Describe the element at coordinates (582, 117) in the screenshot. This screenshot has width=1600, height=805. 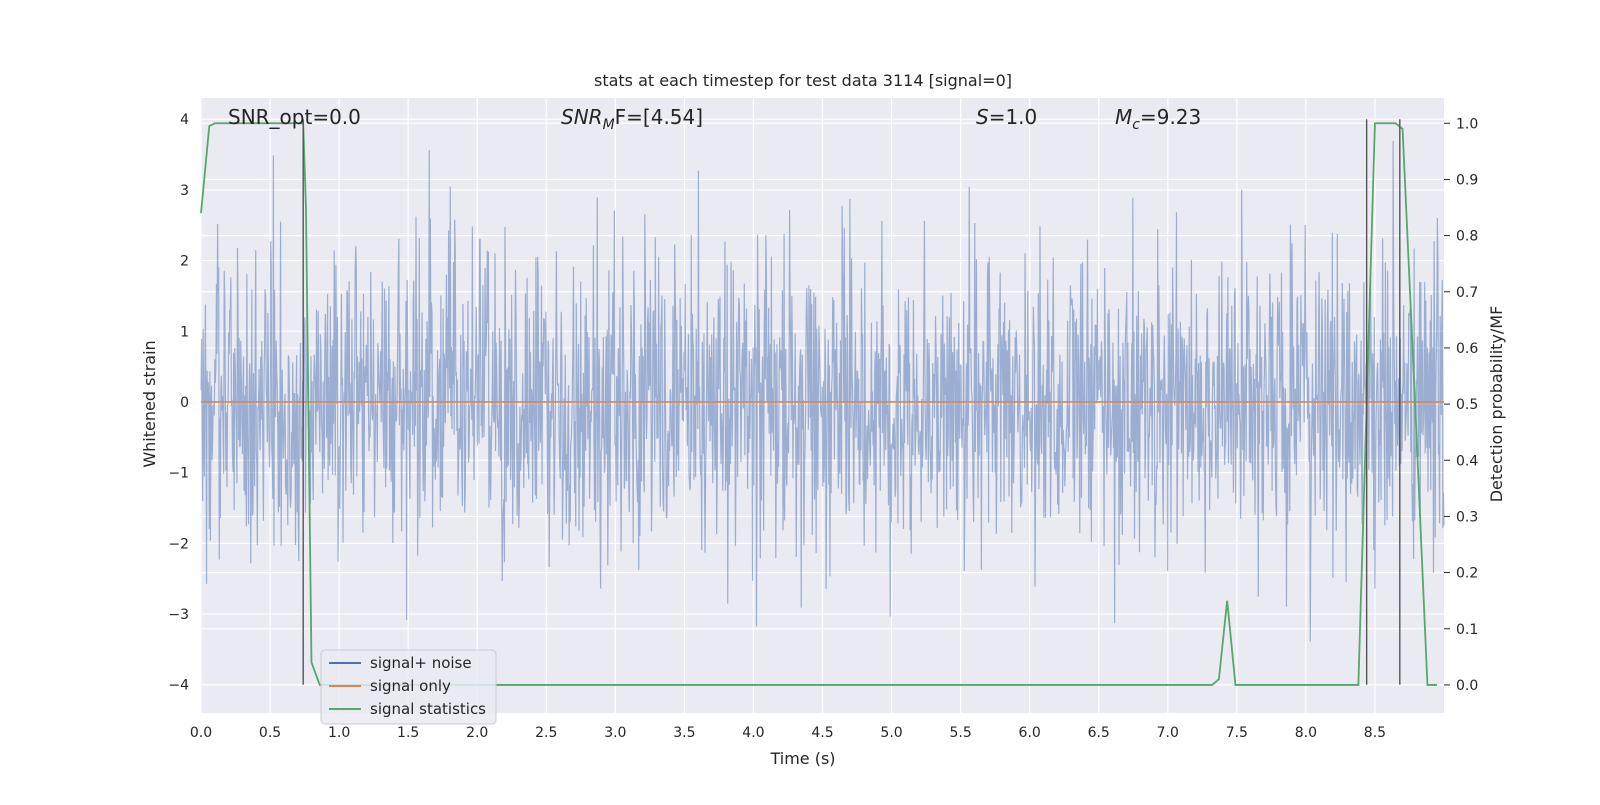
I see `annotation-snr-mf-base: SNR` at that location.